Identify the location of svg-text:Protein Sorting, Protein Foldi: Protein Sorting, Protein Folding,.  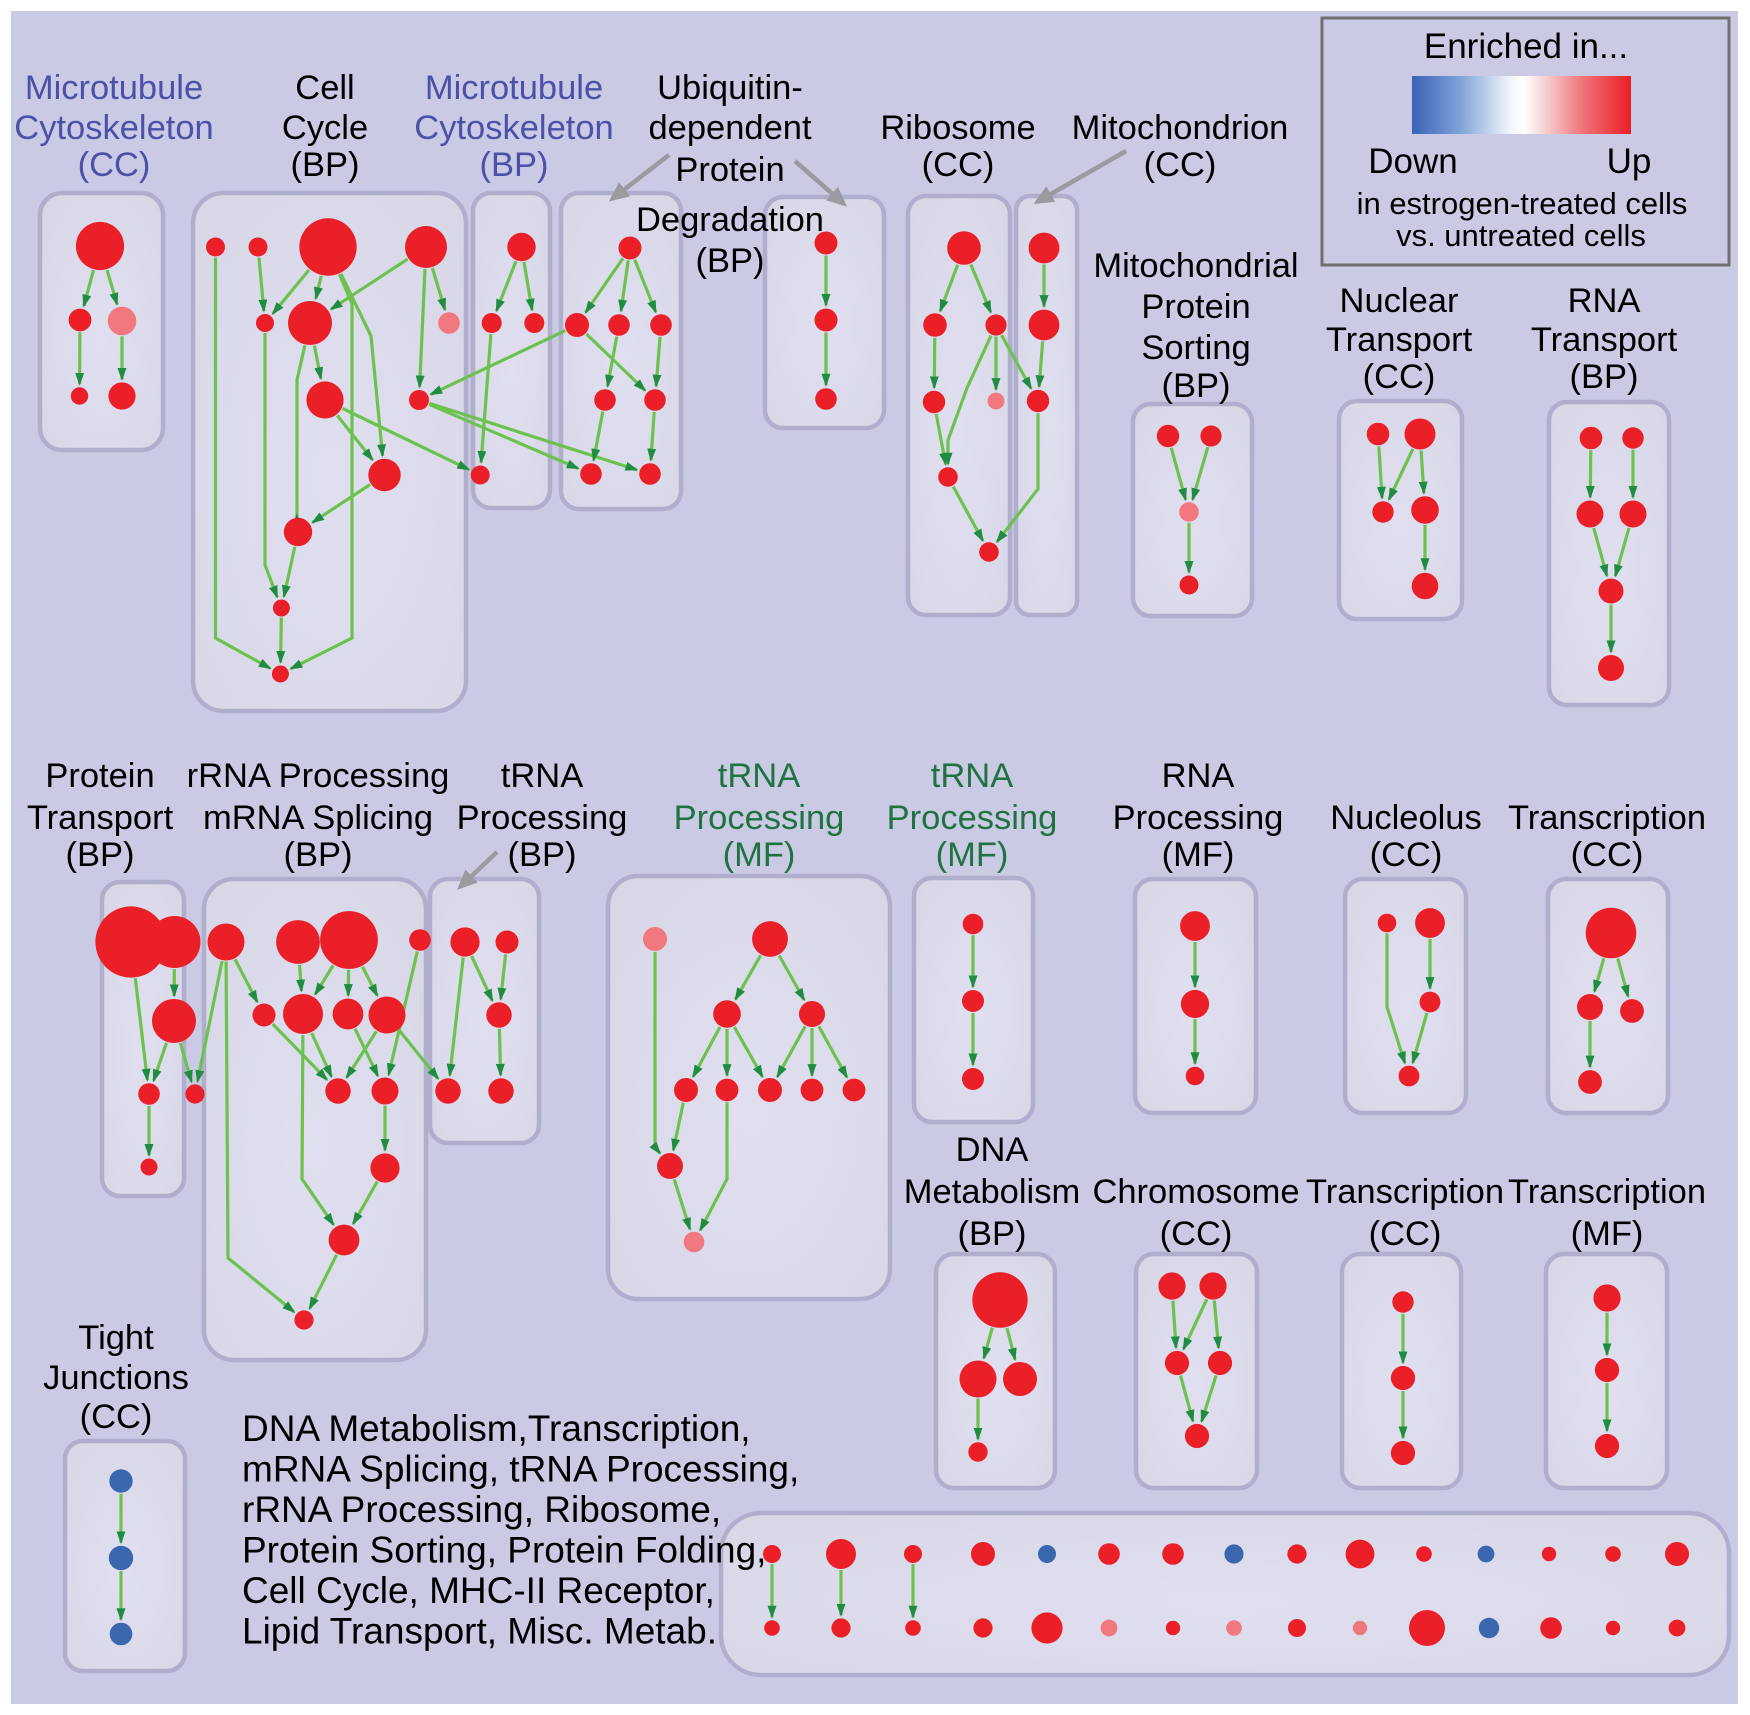
(504, 1550).